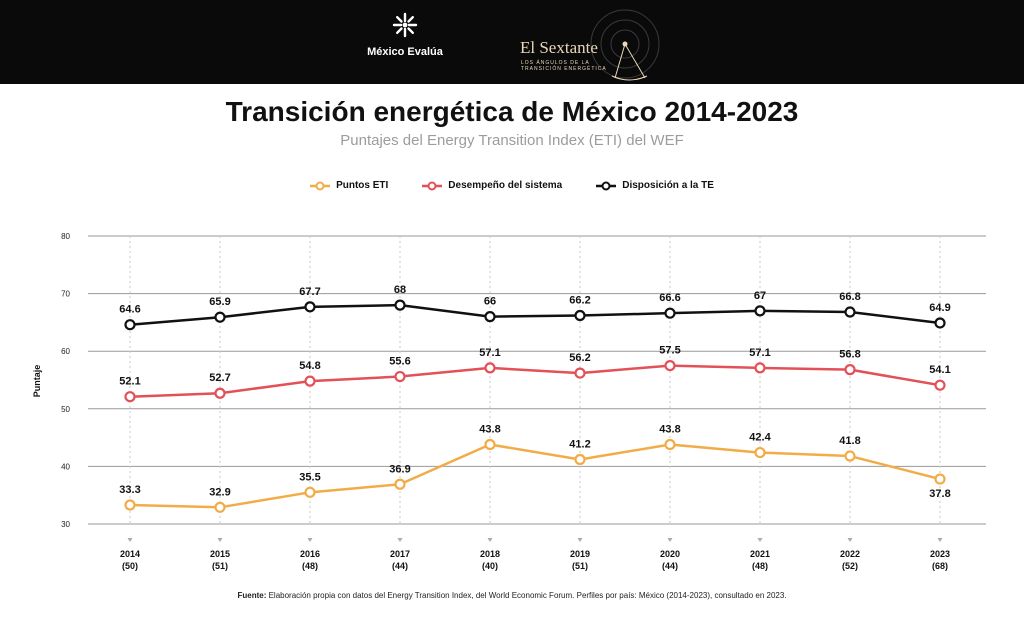 The height and width of the screenshot is (621, 1024). What do you see at coordinates (579, 358) in the screenshot?
I see `data-label: 56.2` at bounding box center [579, 358].